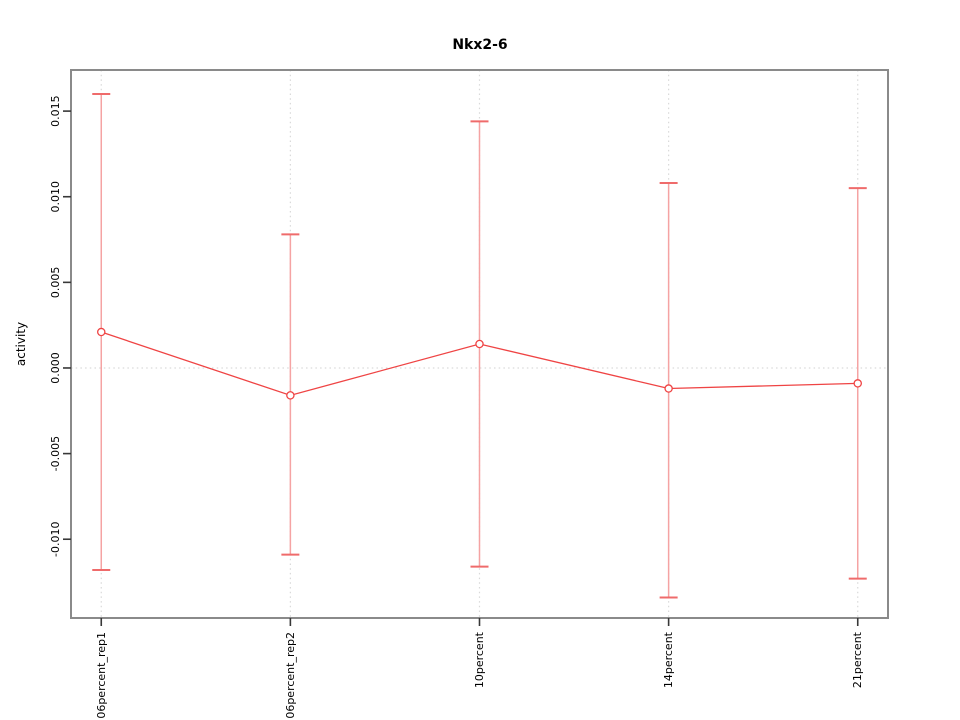 The image size is (960, 720). I want to click on data-series, so click(479, 363).